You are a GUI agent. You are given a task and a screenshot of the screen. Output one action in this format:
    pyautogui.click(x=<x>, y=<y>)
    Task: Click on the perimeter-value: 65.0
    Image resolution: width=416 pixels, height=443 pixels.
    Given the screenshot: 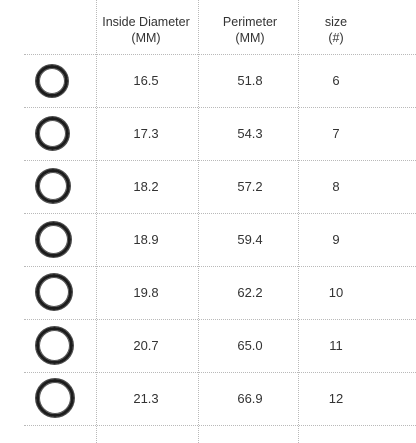 What is the action you would take?
    pyautogui.click(x=250, y=345)
    